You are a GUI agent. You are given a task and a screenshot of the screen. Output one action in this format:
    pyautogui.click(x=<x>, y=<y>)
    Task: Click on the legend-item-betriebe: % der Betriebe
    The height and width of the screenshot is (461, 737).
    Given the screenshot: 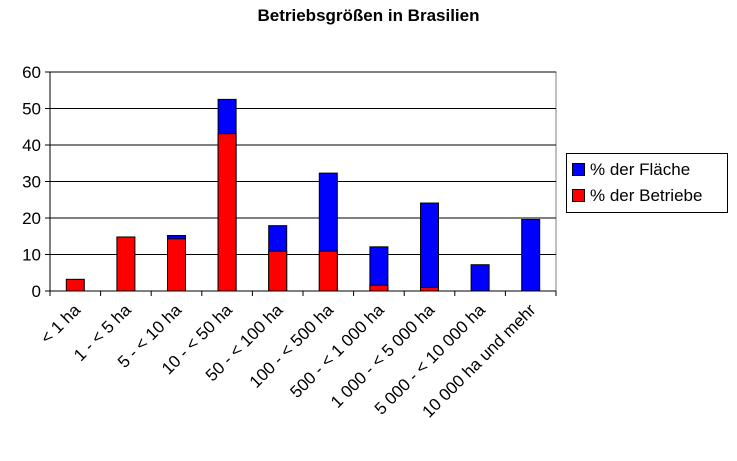 What is the action you would take?
    pyautogui.click(x=637, y=196)
    